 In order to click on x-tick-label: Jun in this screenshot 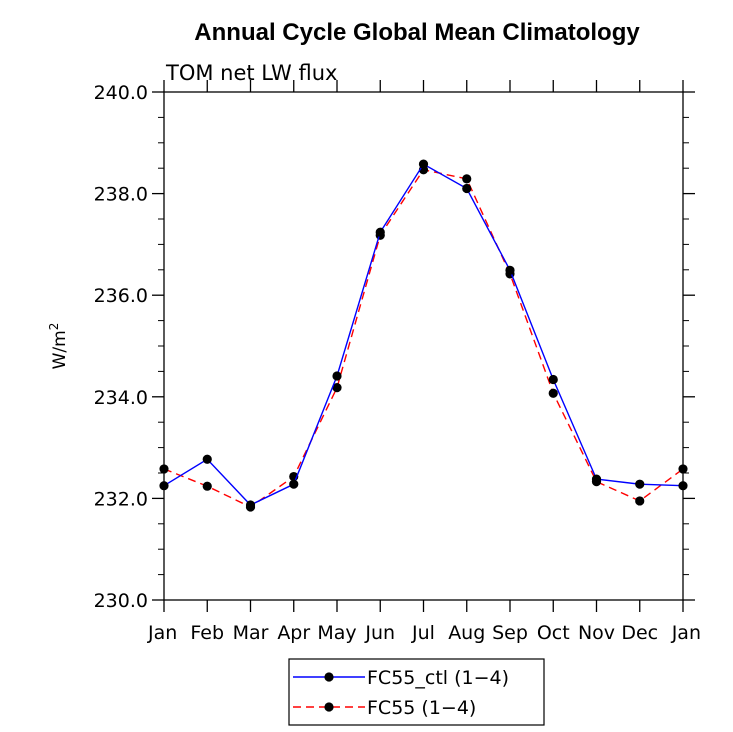, I will do `click(379, 633)`.